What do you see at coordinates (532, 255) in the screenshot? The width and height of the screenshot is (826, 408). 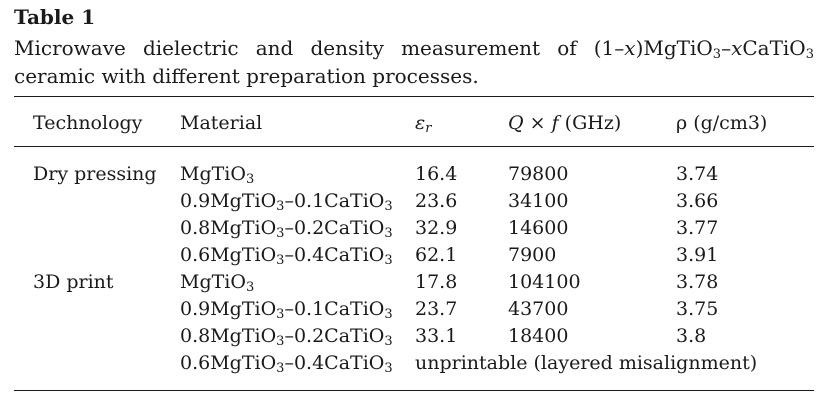 I see `cell-qxf: 7900` at bounding box center [532, 255].